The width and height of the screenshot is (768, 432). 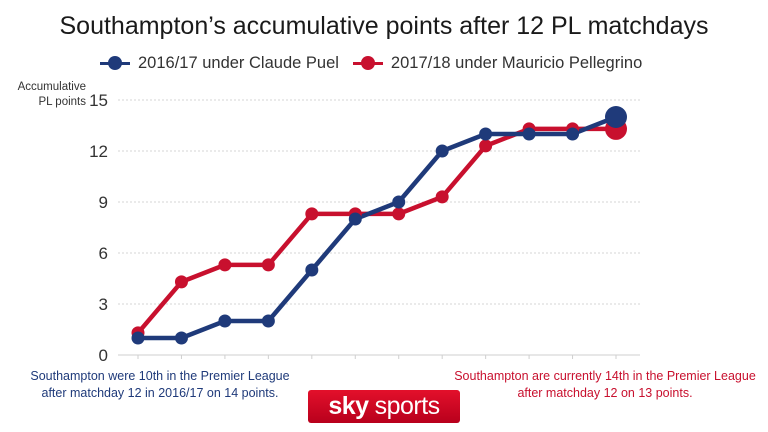 I want to click on y-tick-label-9: 9, so click(x=103, y=202).